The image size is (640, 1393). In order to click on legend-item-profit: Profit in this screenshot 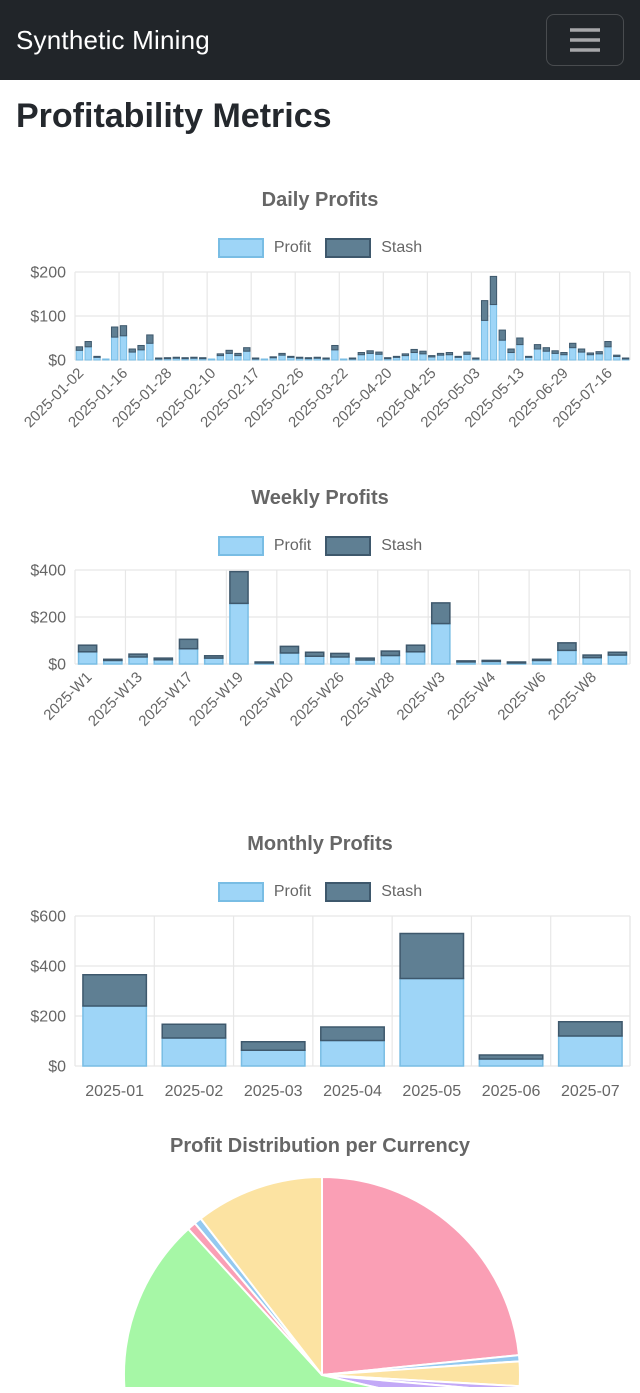, I will do `click(264, 892)`.